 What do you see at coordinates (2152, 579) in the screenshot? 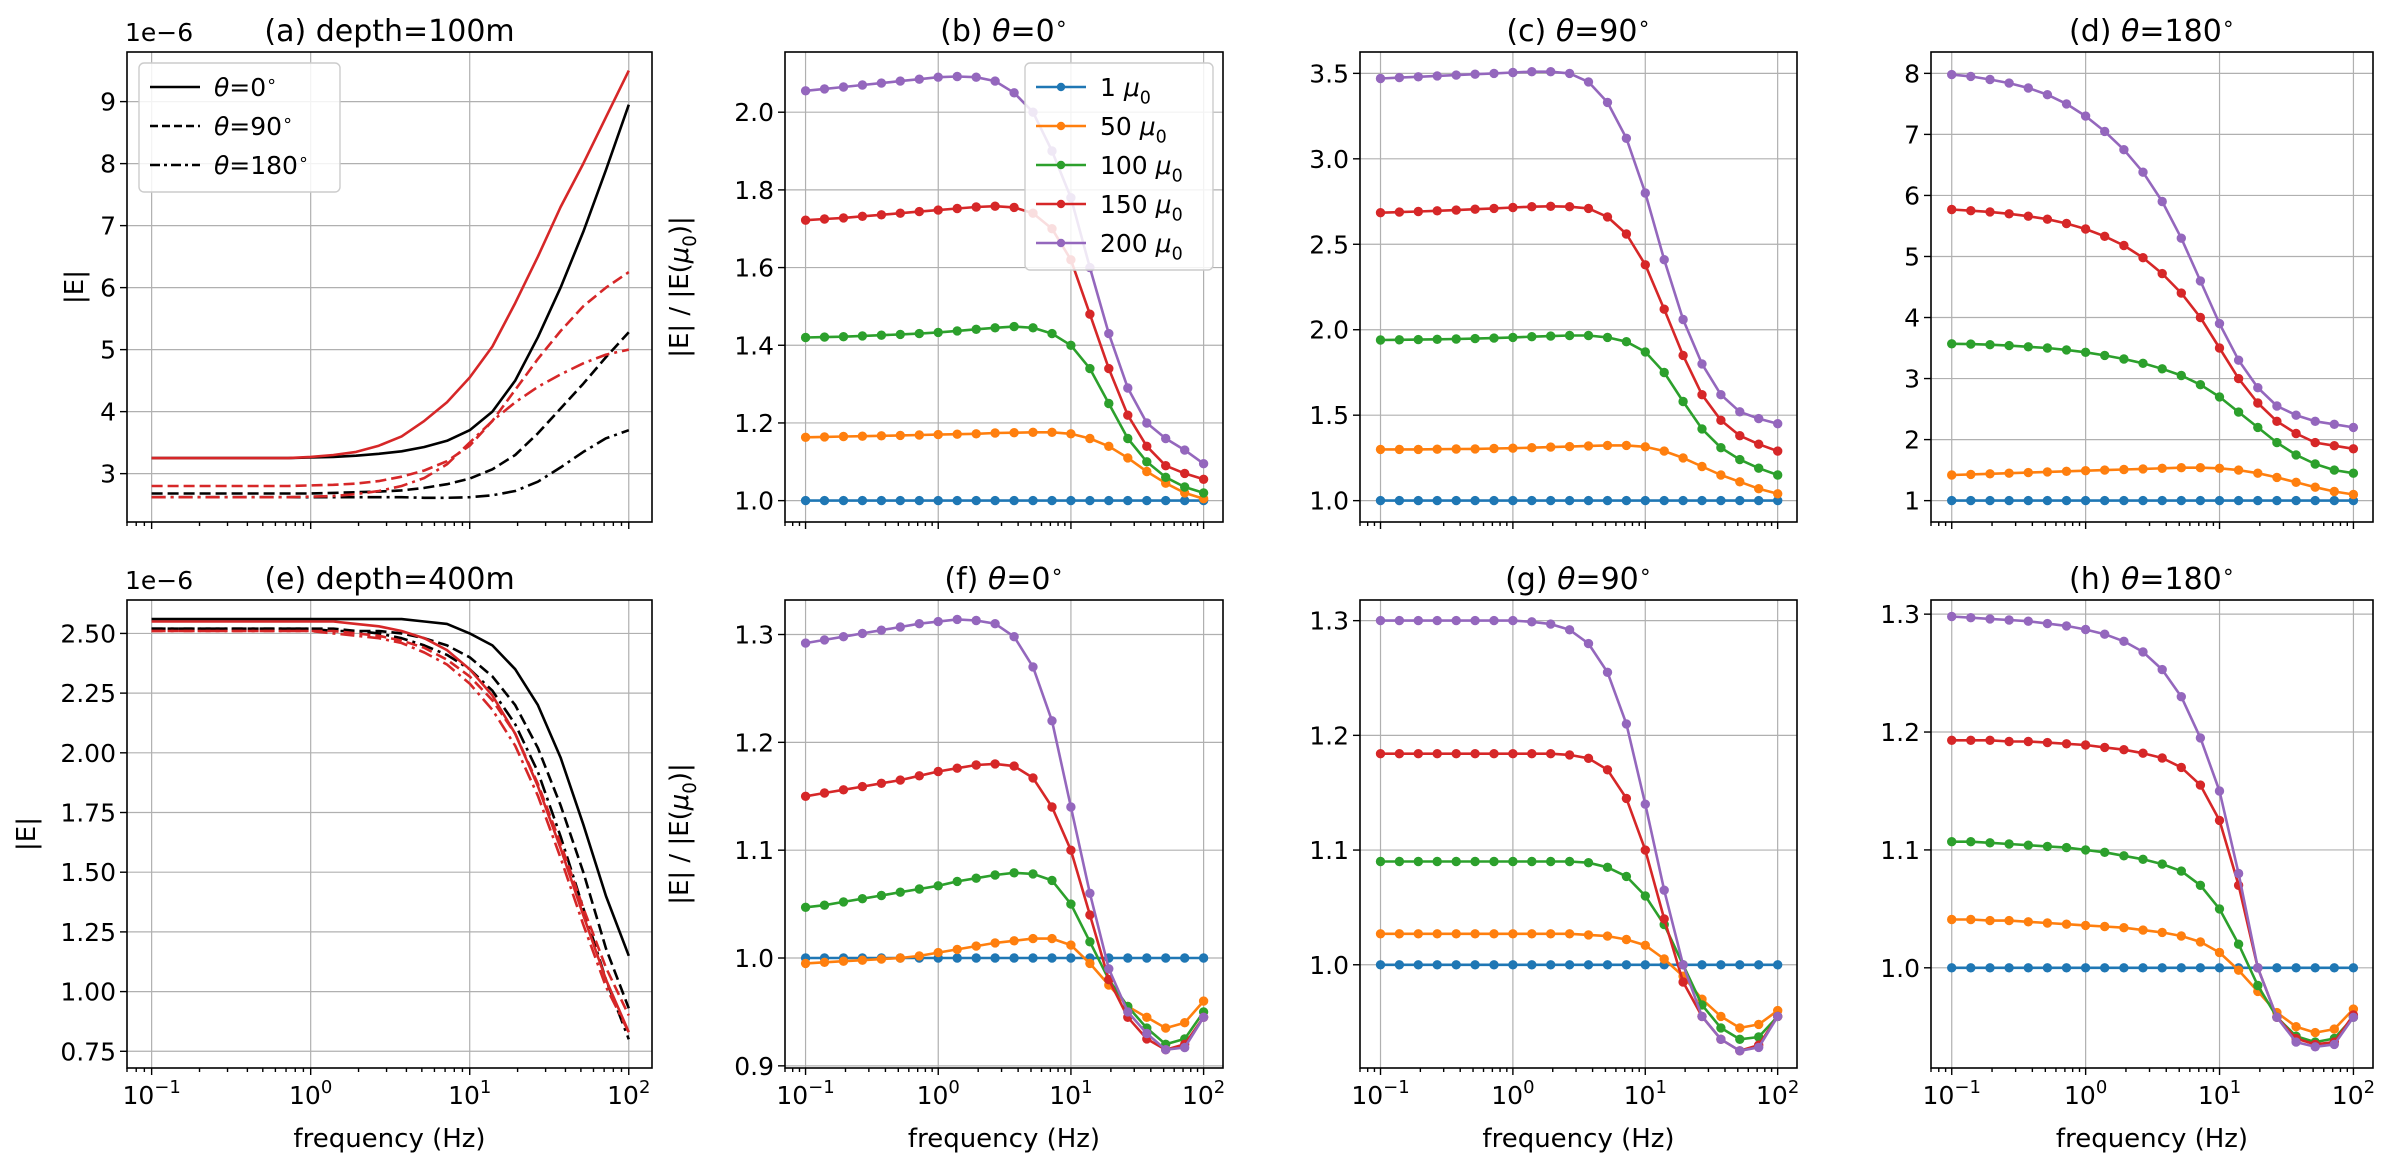
I see `panel-title: (h) θ=180∘​` at bounding box center [2152, 579].